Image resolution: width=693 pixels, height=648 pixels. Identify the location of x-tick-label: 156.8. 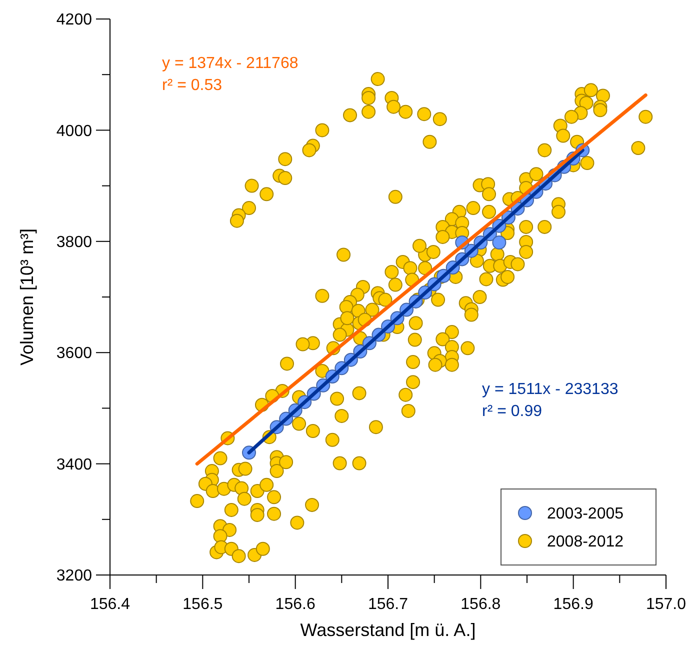
(480, 604).